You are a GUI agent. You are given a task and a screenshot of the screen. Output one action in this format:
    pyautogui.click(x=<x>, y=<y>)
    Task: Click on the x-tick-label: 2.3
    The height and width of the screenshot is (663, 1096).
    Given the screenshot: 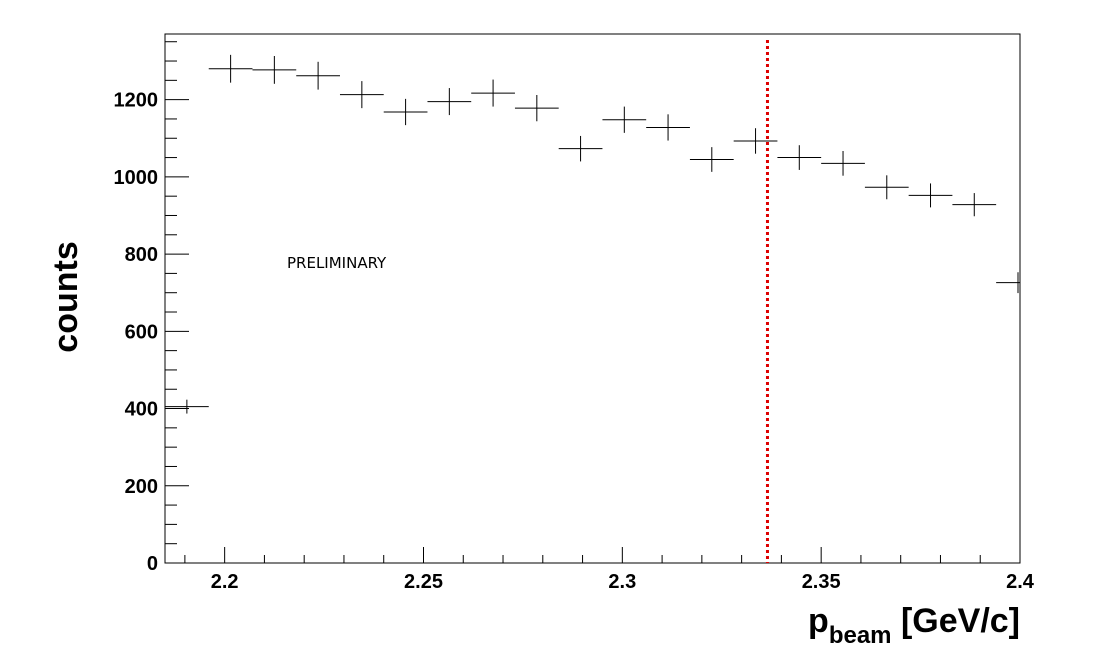 What is the action you would take?
    pyautogui.click(x=622, y=582)
    